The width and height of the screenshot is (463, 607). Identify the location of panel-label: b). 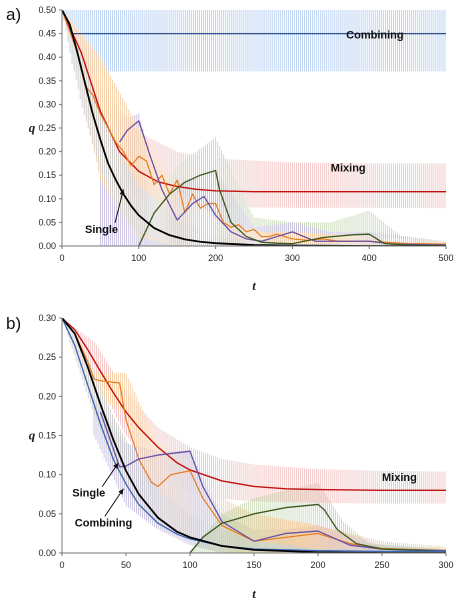
(13, 323).